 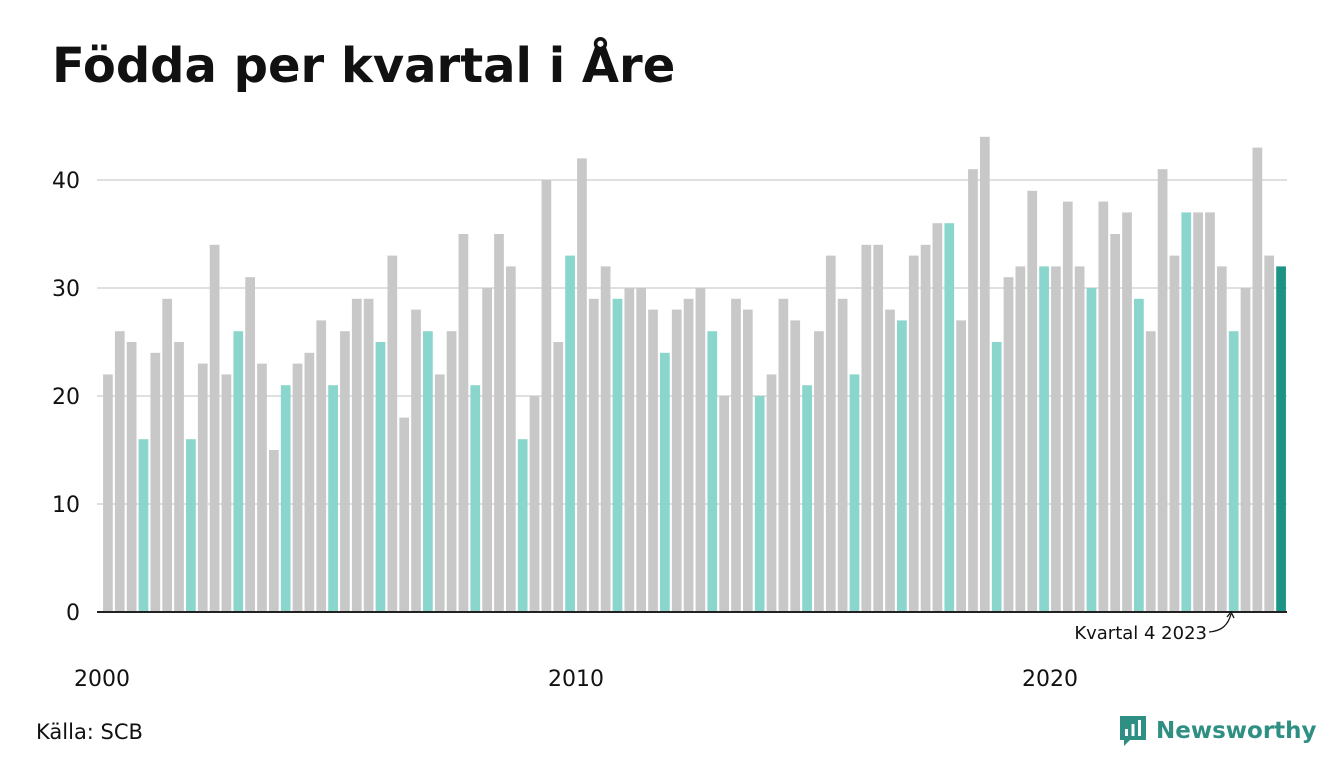 I want to click on x-tick-label: 2000, so click(x=102, y=679).